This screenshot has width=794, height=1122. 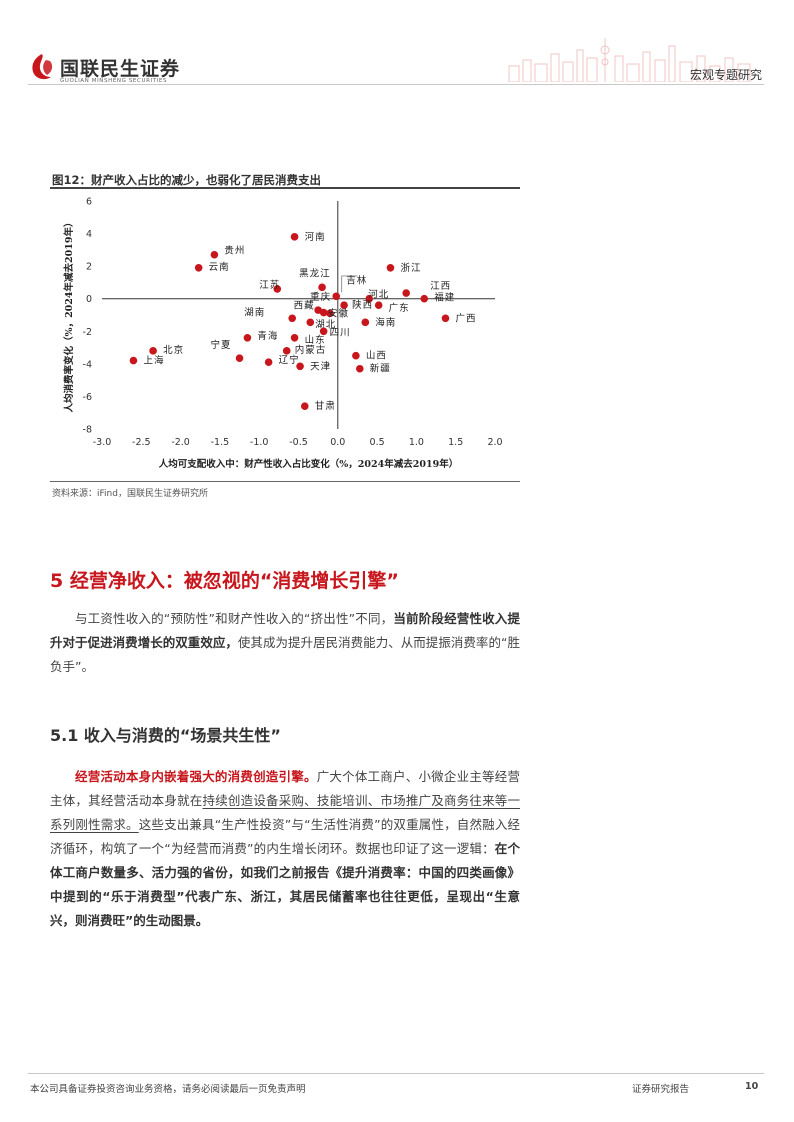 What do you see at coordinates (220, 442) in the screenshot?
I see `x-tick-label: -1.5` at bounding box center [220, 442].